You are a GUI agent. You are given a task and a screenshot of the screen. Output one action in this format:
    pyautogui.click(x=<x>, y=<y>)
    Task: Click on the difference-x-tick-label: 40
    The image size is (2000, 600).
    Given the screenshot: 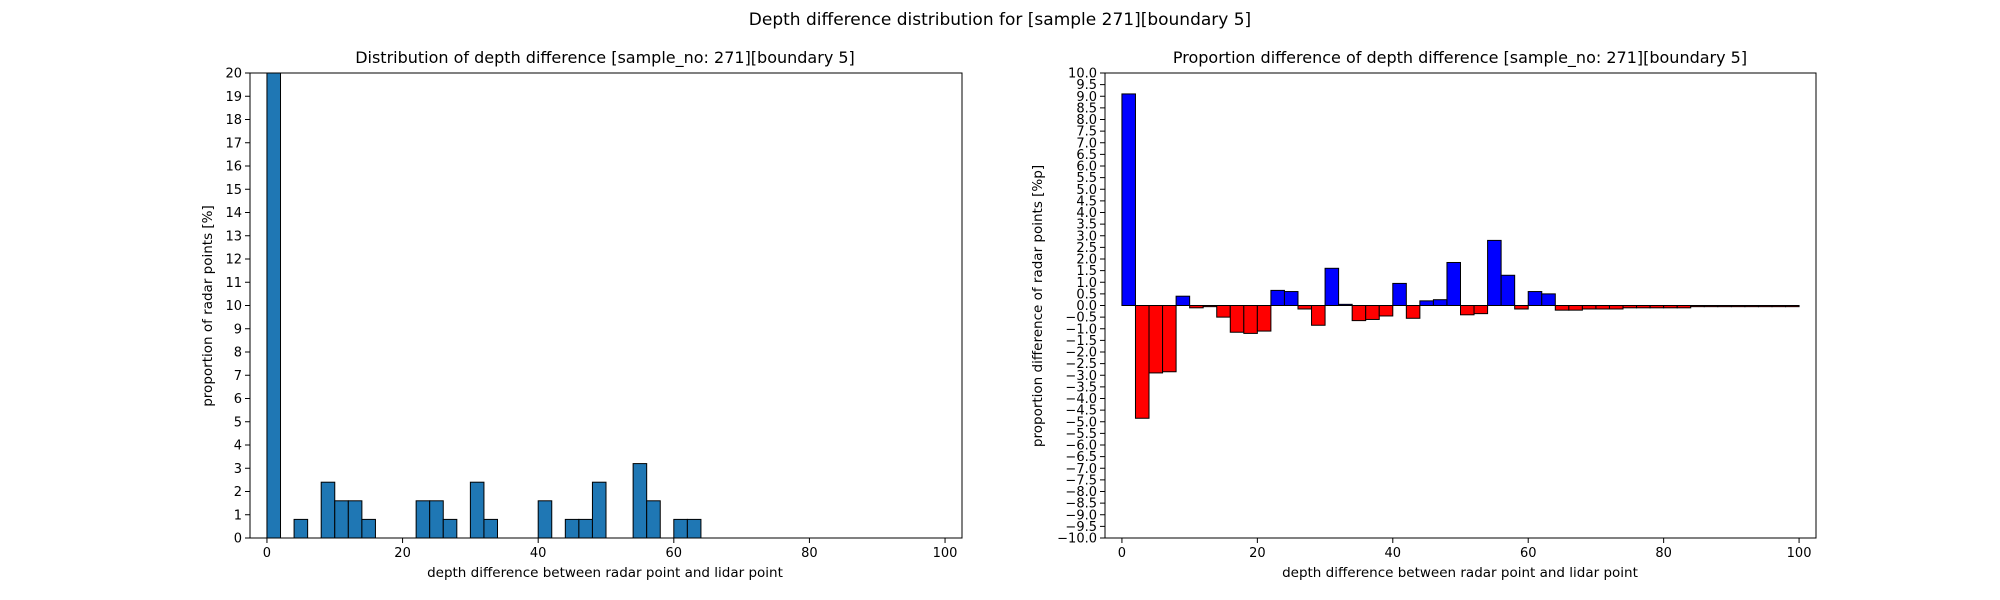 What is the action you would take?
    pyautogui.click(x=1393, y=553)
    